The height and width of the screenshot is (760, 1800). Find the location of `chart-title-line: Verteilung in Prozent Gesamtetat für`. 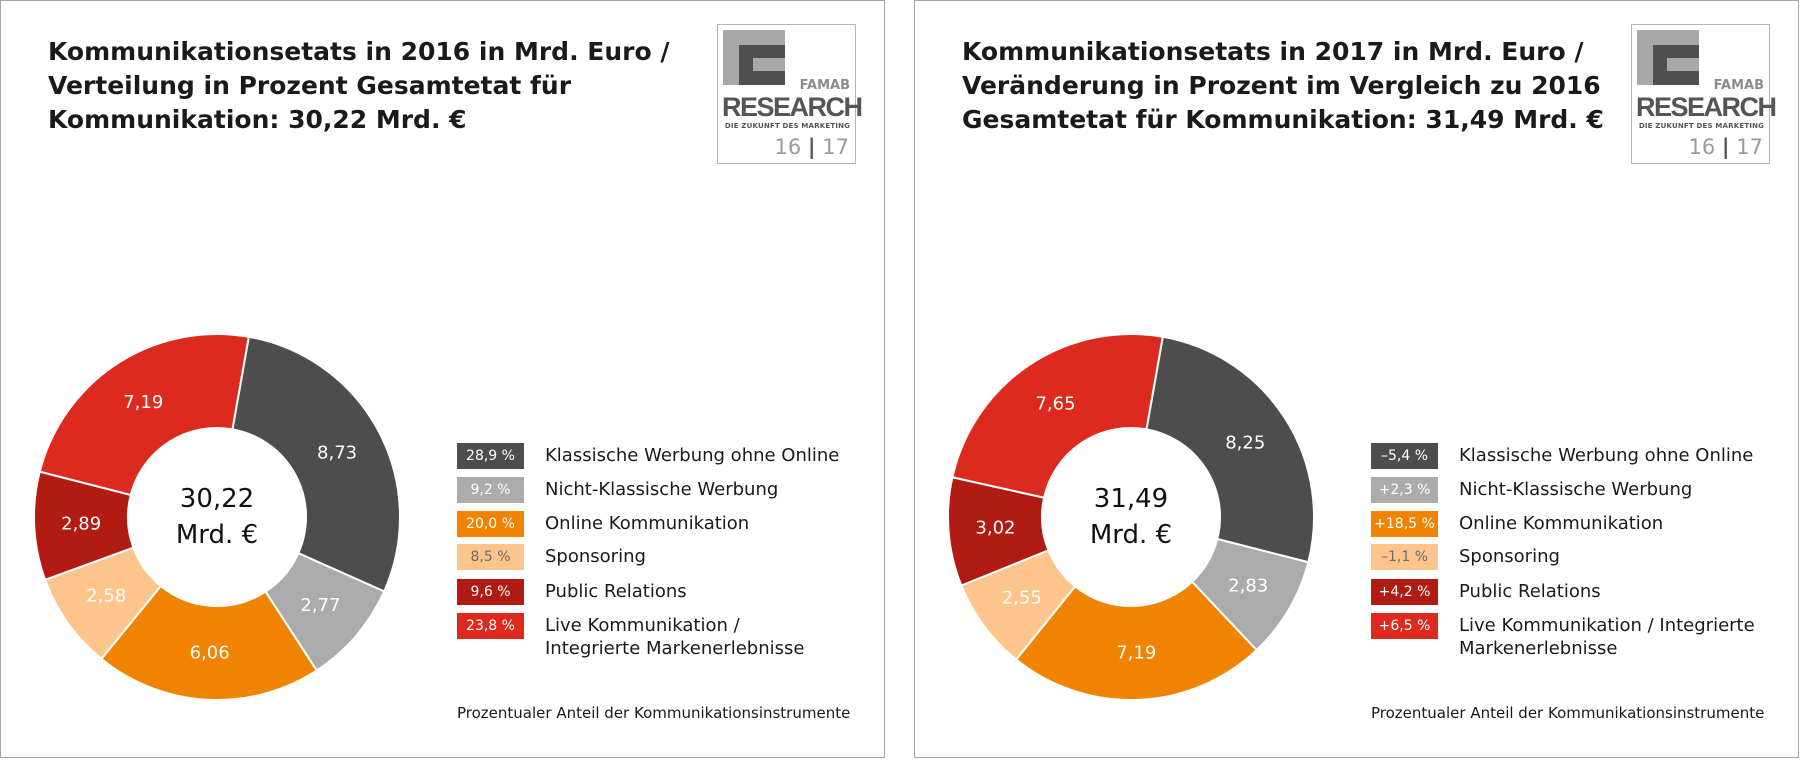

chart-title-line: Verteilung in Prozent Gesamtetat für is located at coordinates (310, 85).